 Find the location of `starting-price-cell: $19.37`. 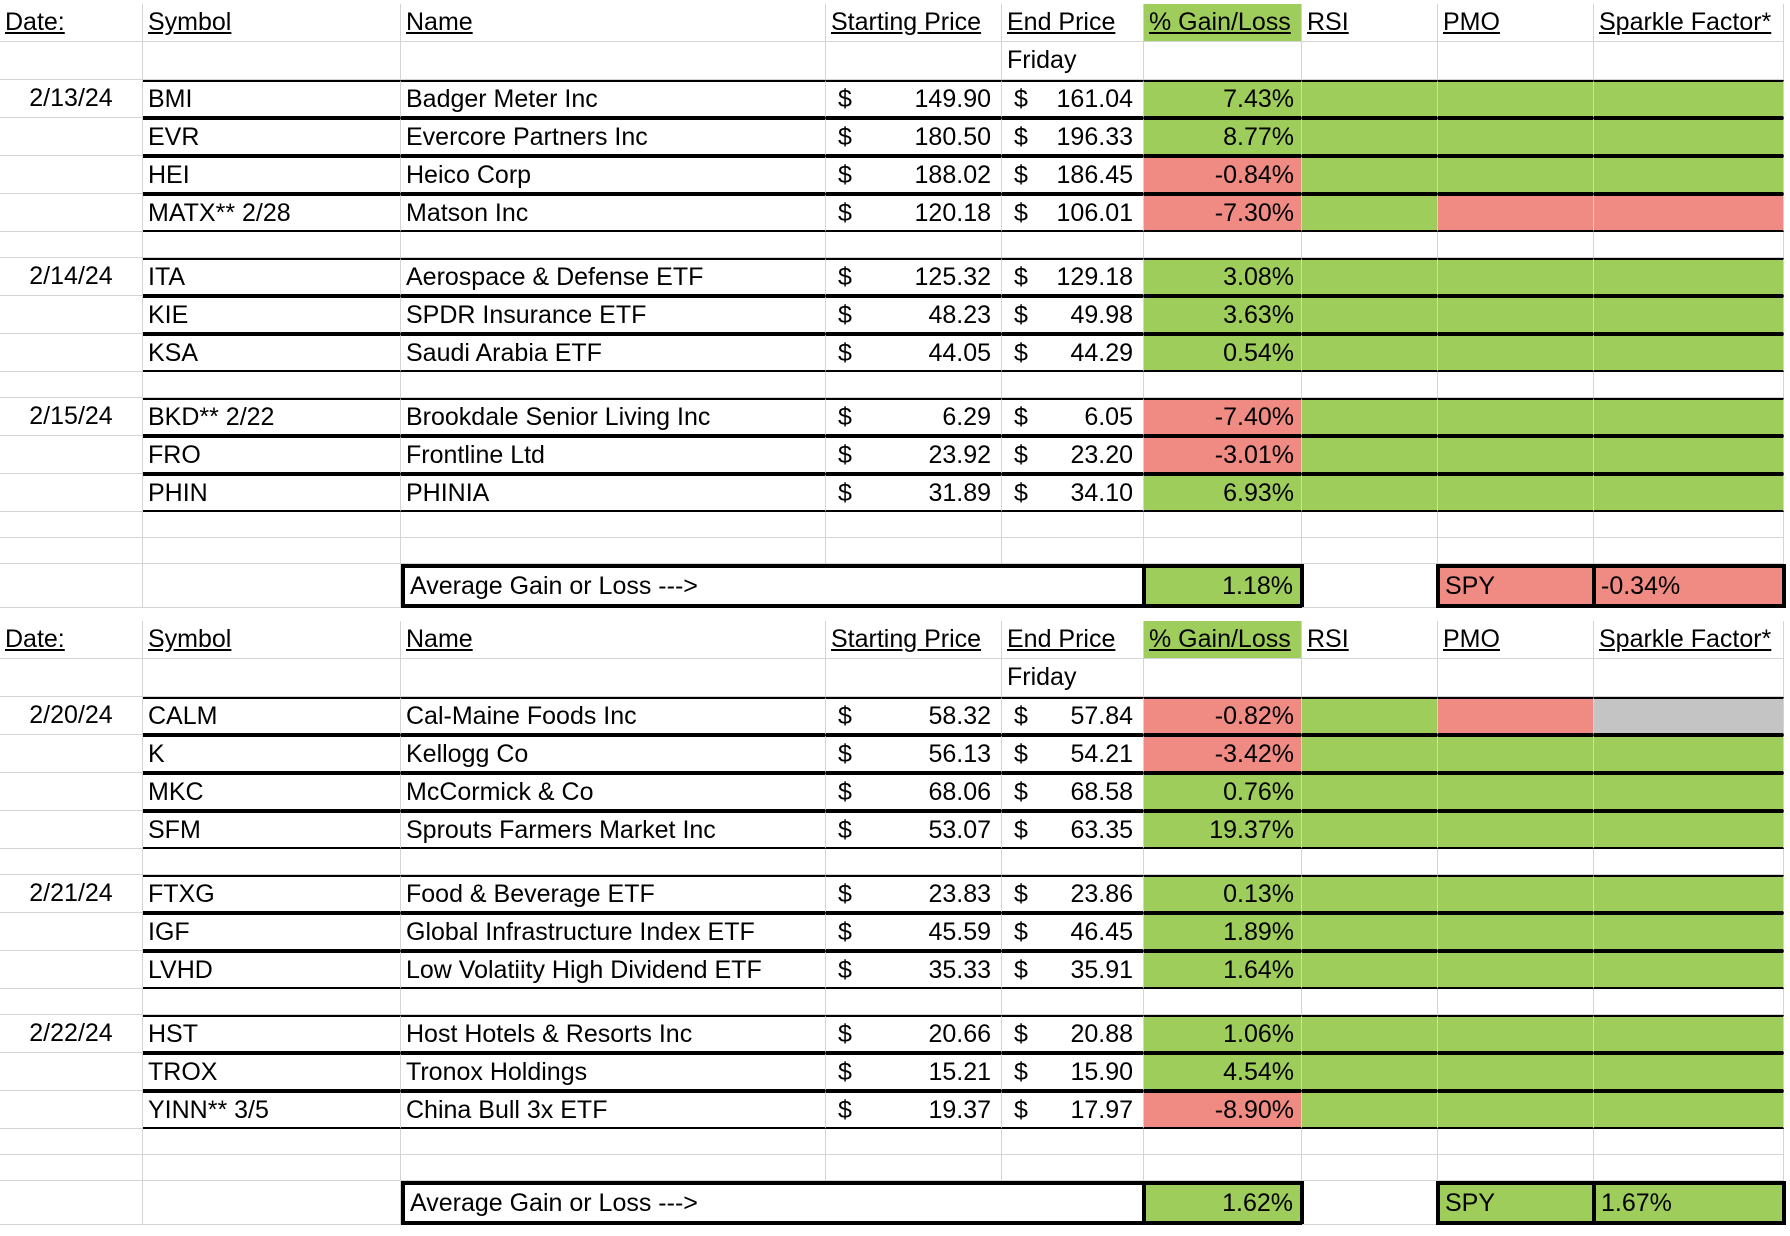

starting-price-cell: $19.37 is located at coordinates (914, 1110).